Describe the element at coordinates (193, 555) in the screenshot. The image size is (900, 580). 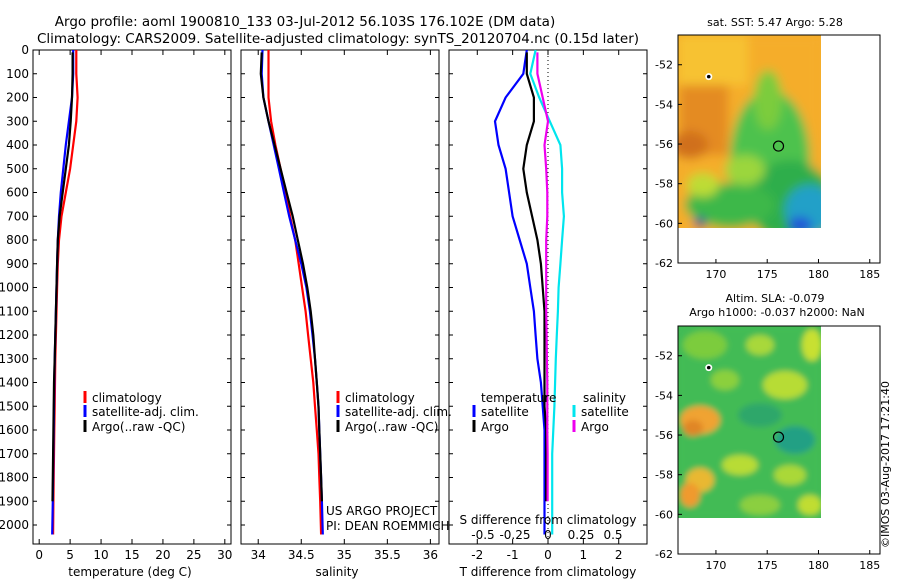
I see `x-tick-label: 25` at that location.